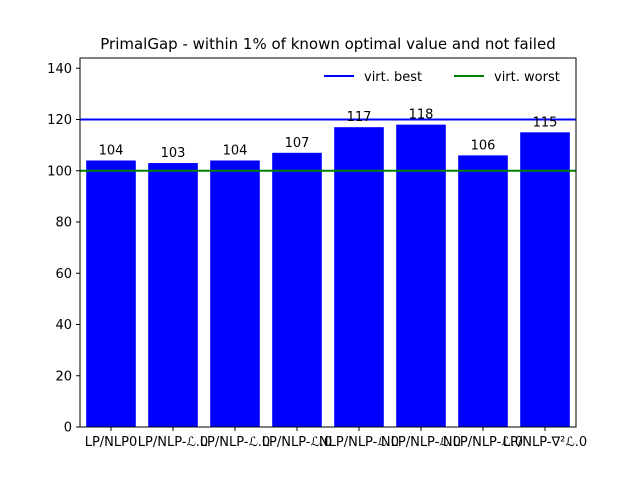 The image size is (640, 480). I want to click on x-tick-label-2: LP/NLP-ℒ.0, so click(235, 442).